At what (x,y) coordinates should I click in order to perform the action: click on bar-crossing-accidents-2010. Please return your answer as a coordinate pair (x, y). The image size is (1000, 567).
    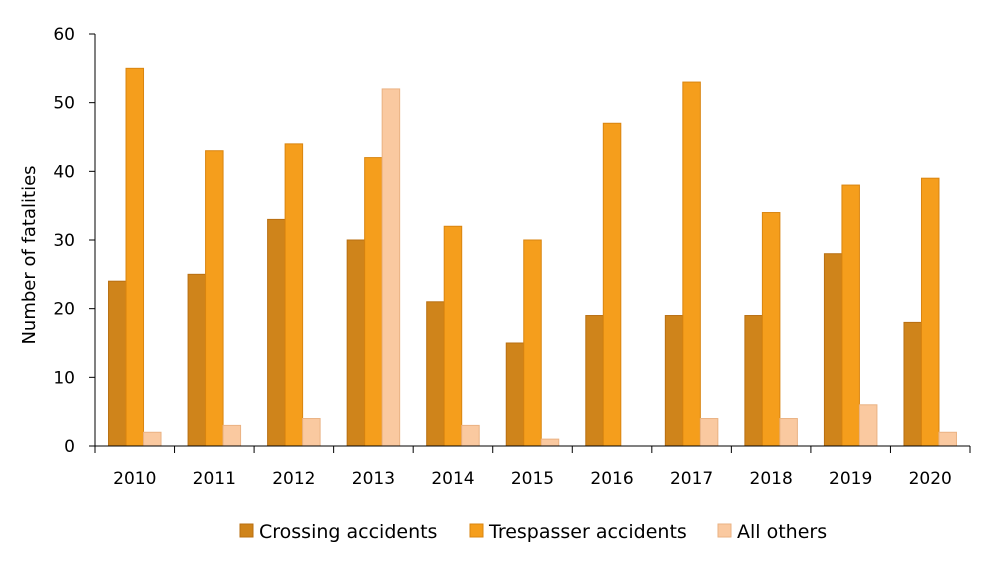
    Looking at the image, I should click on (117, 363).